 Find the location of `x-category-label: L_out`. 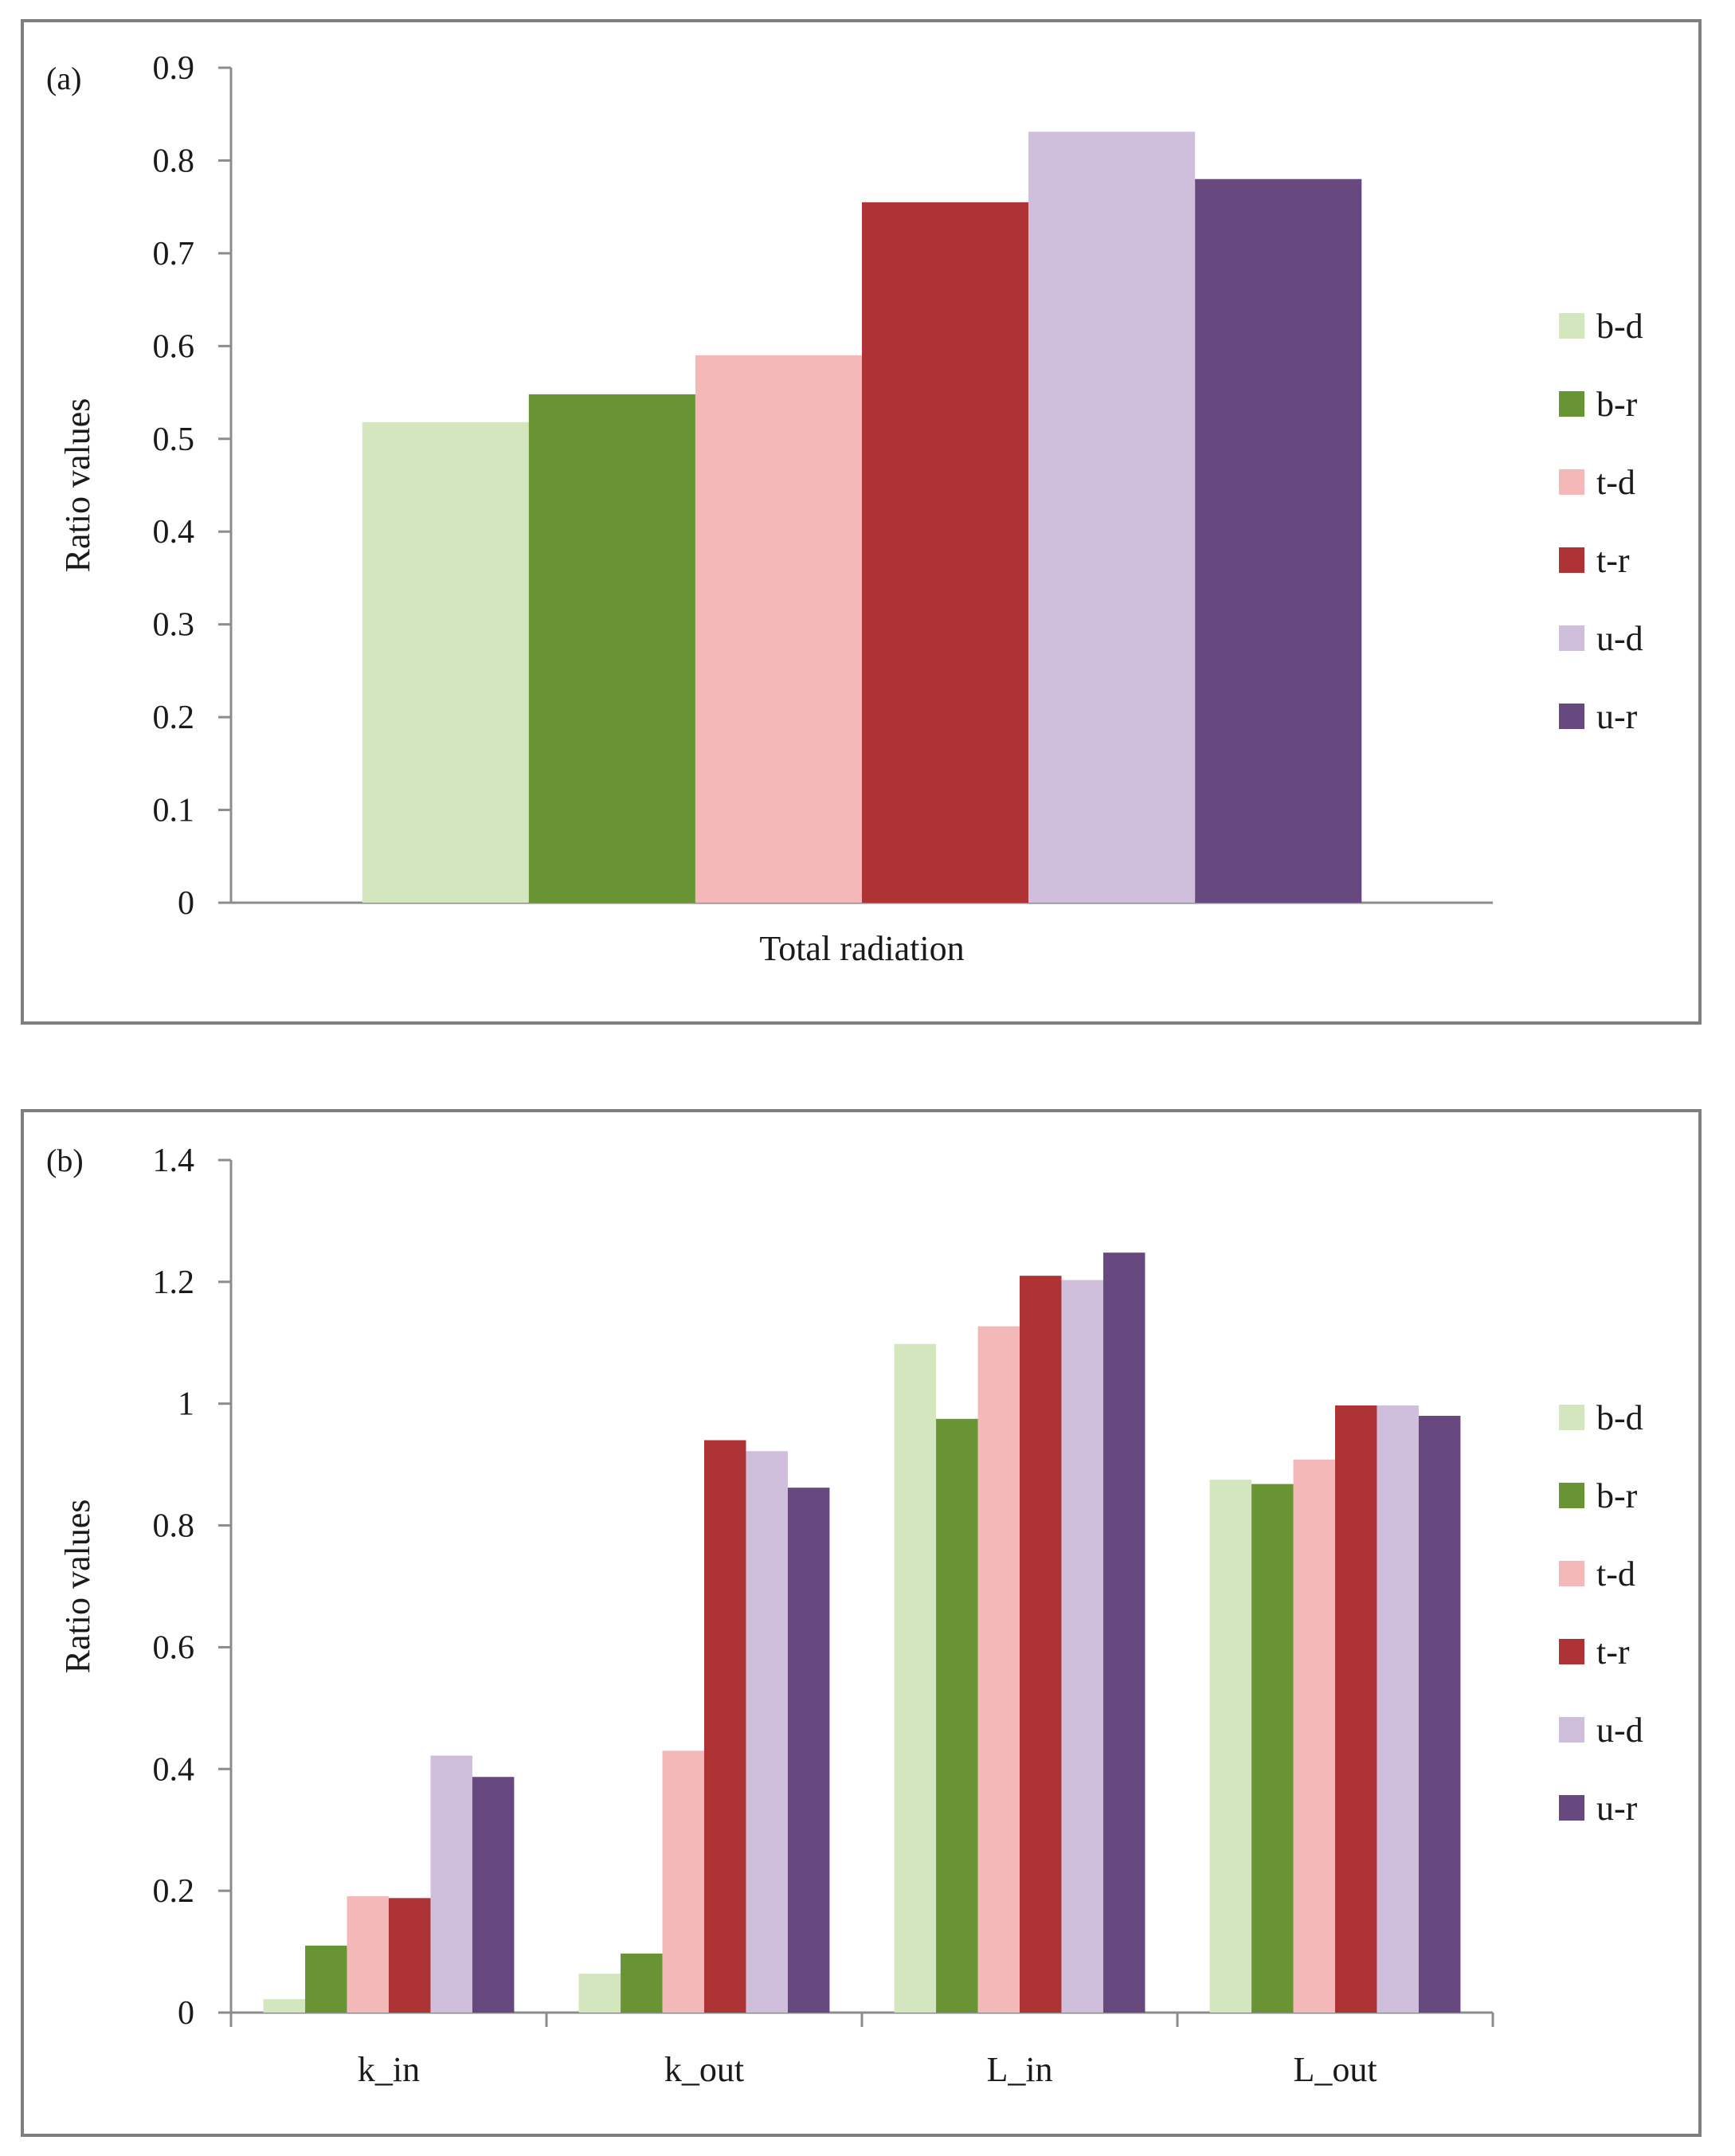

x-category-label: L_out is located at coordinates (1335, 2069).